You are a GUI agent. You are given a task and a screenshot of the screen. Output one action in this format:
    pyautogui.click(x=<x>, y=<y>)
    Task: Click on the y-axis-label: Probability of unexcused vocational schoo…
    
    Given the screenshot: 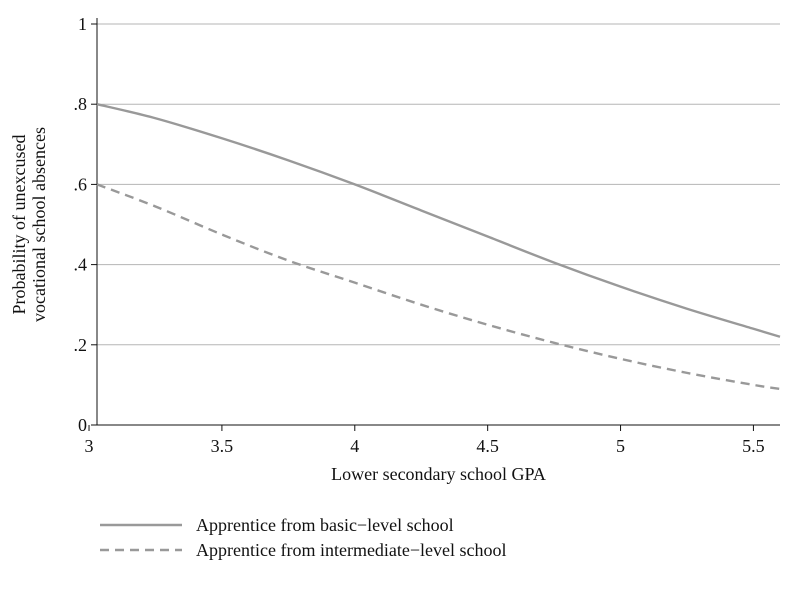 What is the action you would take?
    pyautogui.click(x=29, y=224)
    